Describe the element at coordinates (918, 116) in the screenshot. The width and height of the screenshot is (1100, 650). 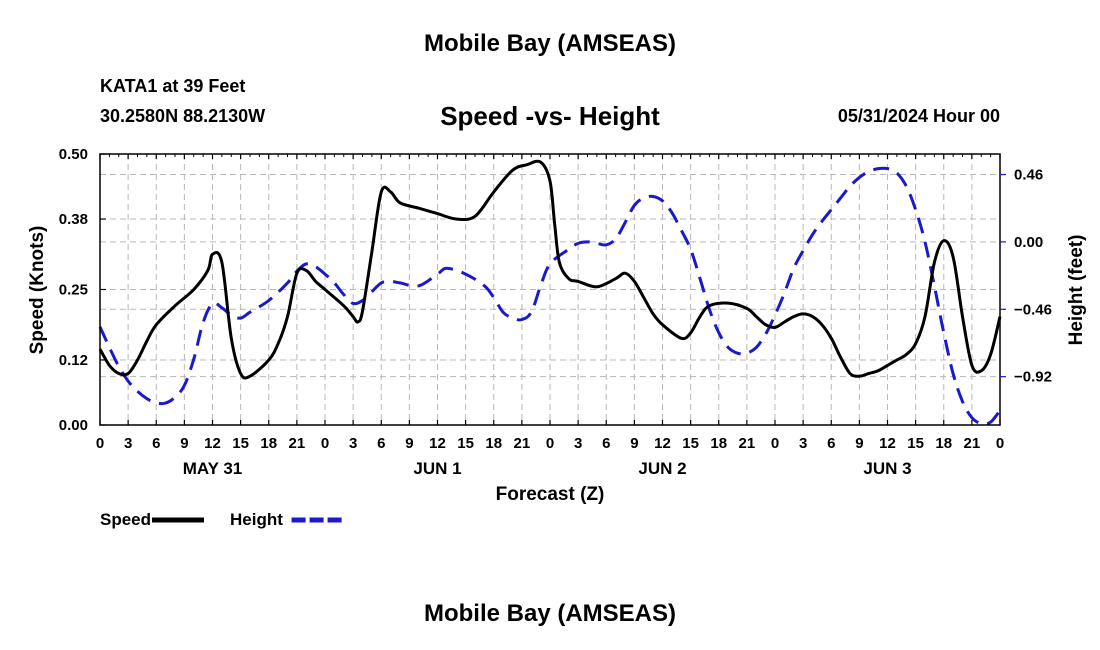
I see `forecast-datetime: 05/31/2024 Hour 00` at that location.